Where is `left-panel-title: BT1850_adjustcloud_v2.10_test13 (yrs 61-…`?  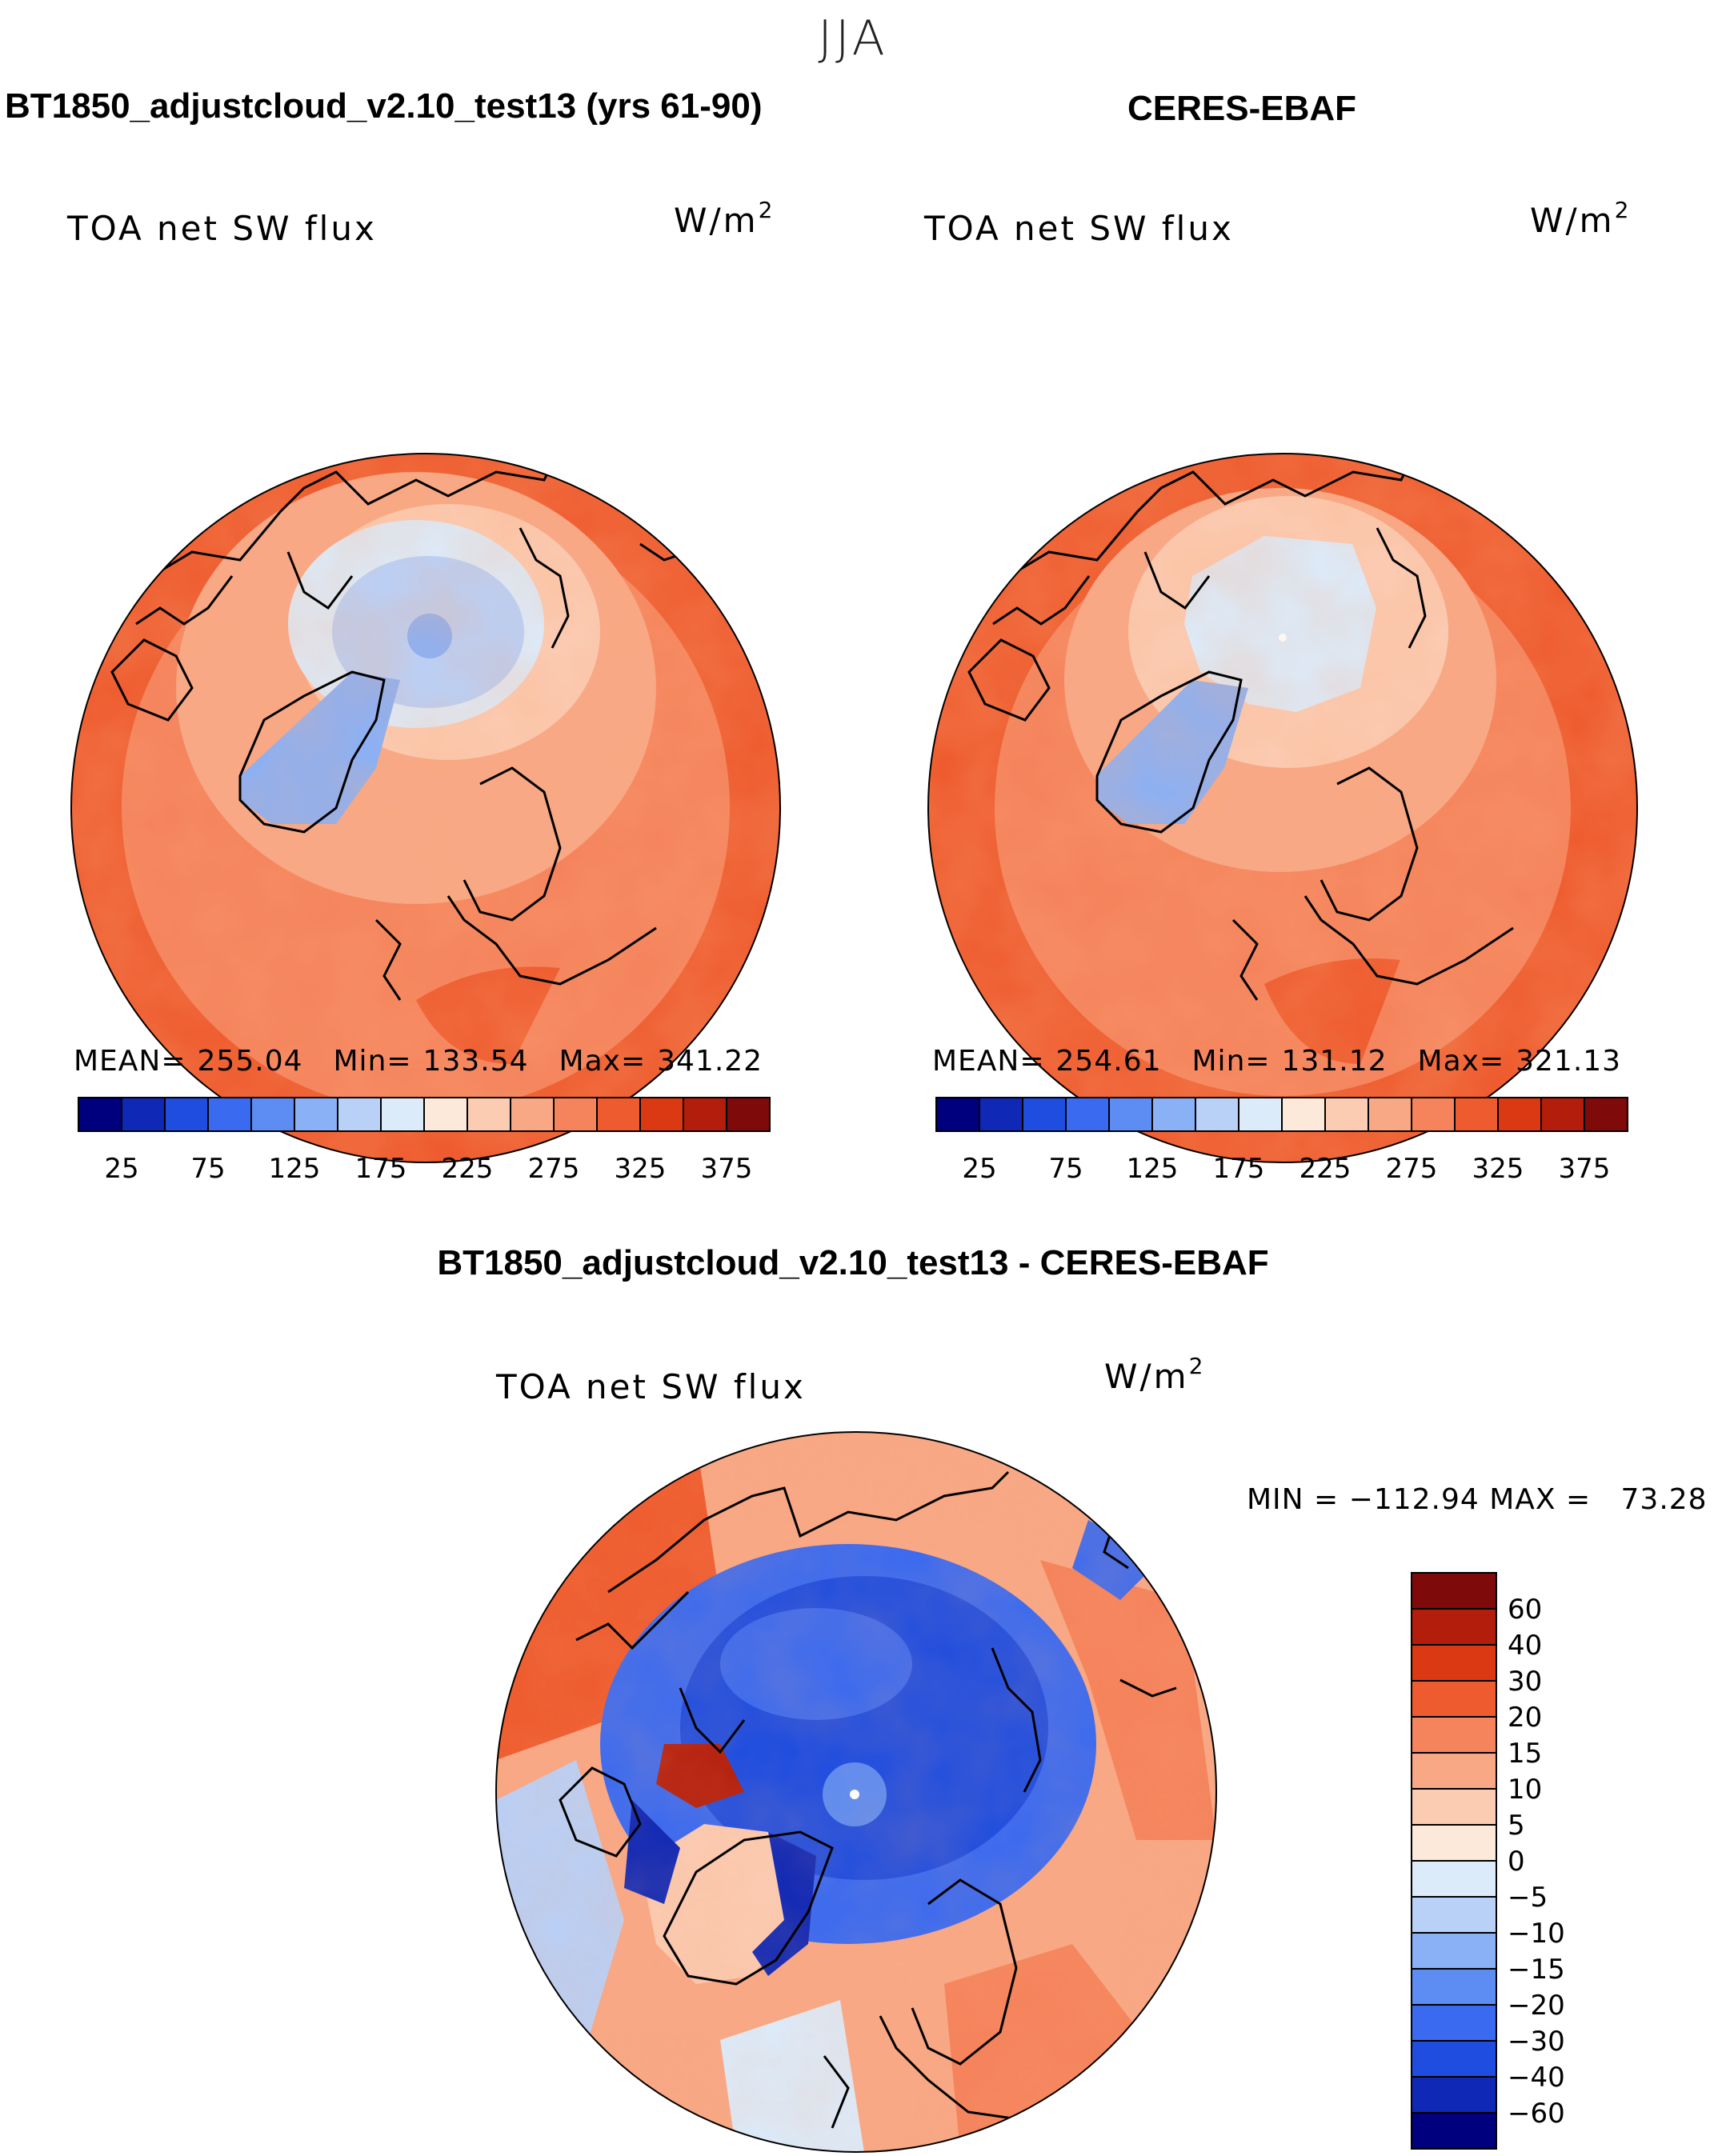 left-panel-title: BT1850_adjustcloud_v2.10_test13 (yrs 61-… is located at coordinates (384, 106).